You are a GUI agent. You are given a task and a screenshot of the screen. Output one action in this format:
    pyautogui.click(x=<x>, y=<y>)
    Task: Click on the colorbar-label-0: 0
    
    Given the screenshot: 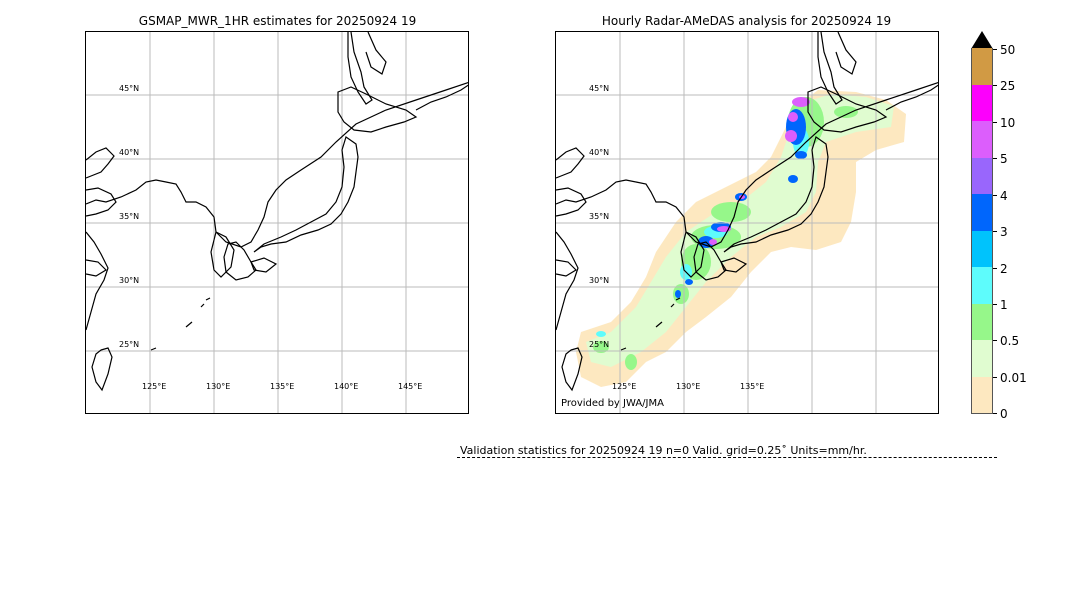 What is the action you would take?
    pyautogui.click(x=1004, y=414)
    